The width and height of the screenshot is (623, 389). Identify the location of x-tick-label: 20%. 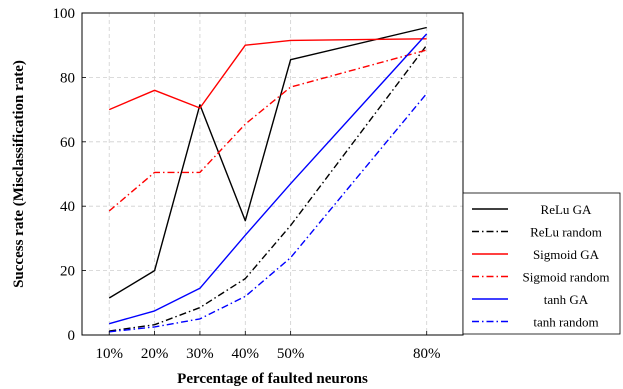
(155, 354).